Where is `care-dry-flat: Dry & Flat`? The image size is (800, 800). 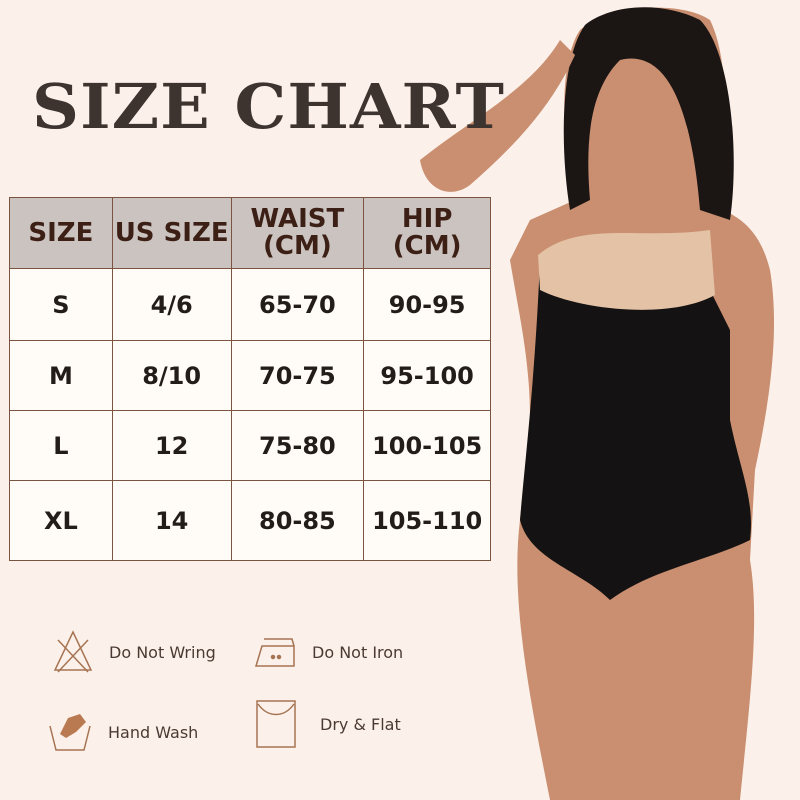 care-dry-flat: Dry & Flat is located at coordinates (328, 724).